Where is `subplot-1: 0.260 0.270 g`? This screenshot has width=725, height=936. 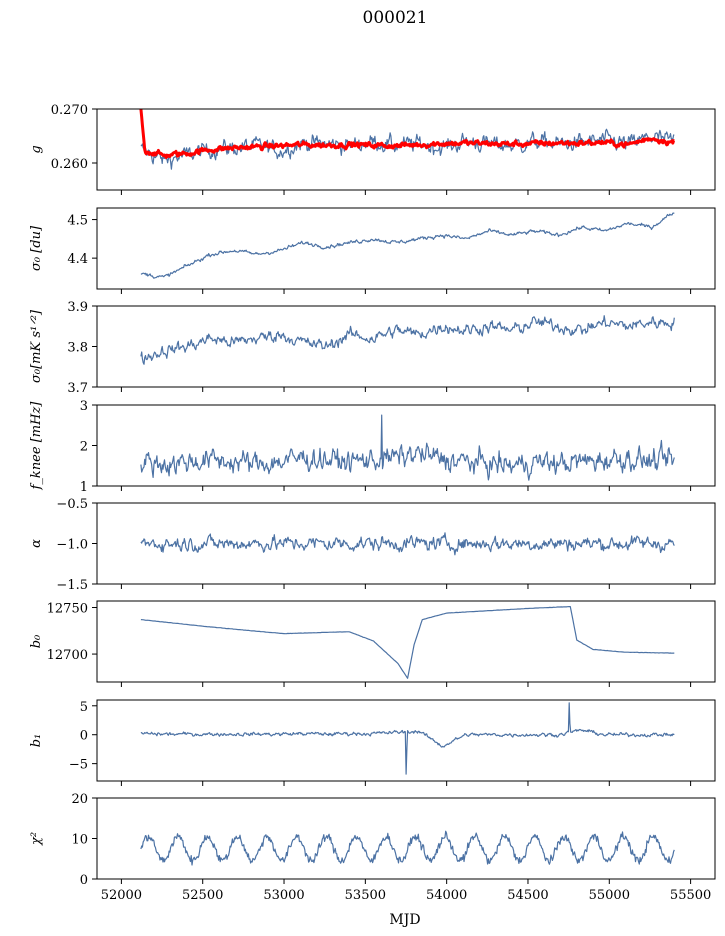
subplot-1: 0.260 0.270 g is located at coordinates (372, 149).